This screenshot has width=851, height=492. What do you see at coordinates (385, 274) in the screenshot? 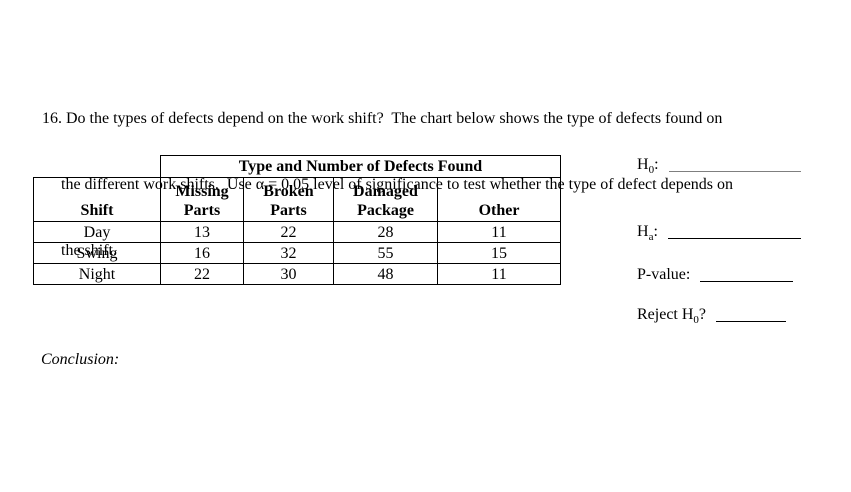
I see `value-cell: 48` at bounding box center [385, 274].